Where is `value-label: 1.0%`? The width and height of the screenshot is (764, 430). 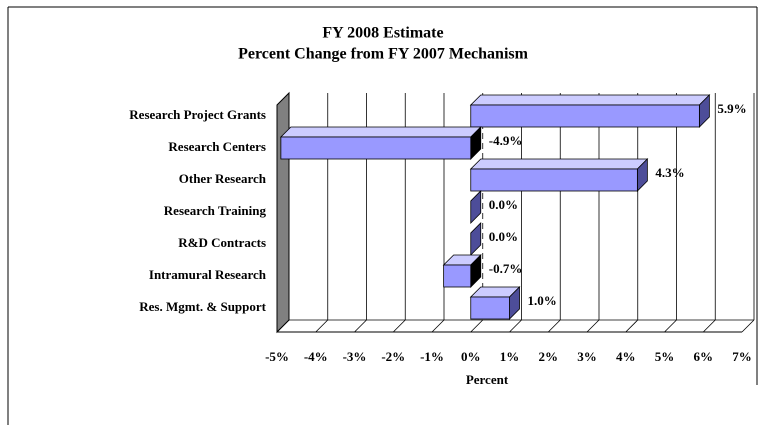 value-label: 1.0% is located at coordinates (542, 300).